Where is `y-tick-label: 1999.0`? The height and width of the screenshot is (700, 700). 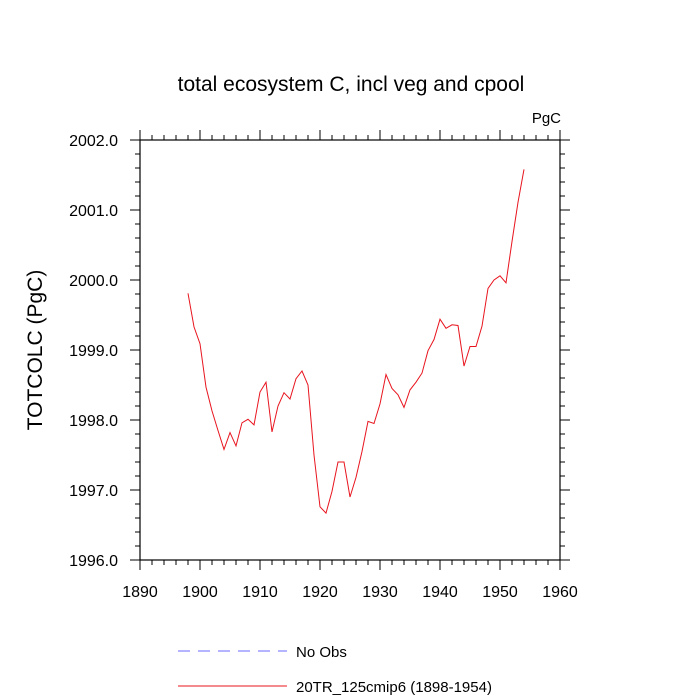 y-tick-label: 1999.0 is located at coordinates (93, 351).